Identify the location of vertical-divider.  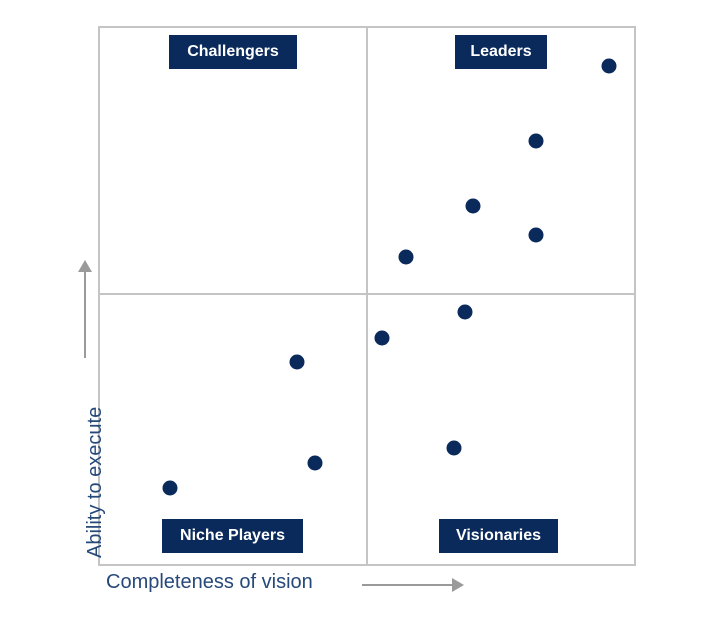
(367, 295).